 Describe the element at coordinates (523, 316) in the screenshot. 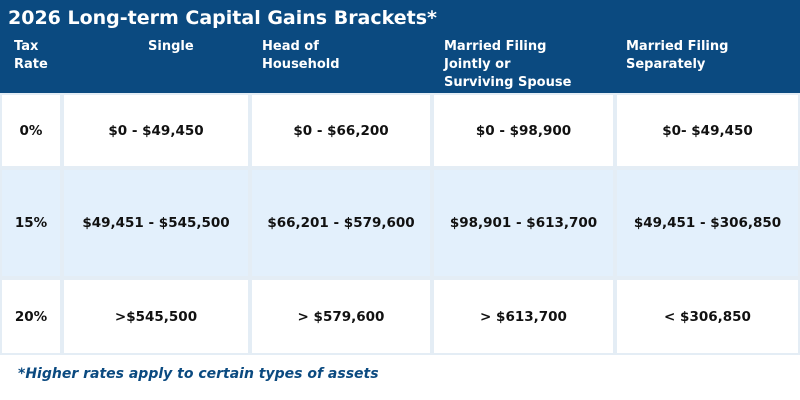

I see `table-cell: > $613,700` at that location.